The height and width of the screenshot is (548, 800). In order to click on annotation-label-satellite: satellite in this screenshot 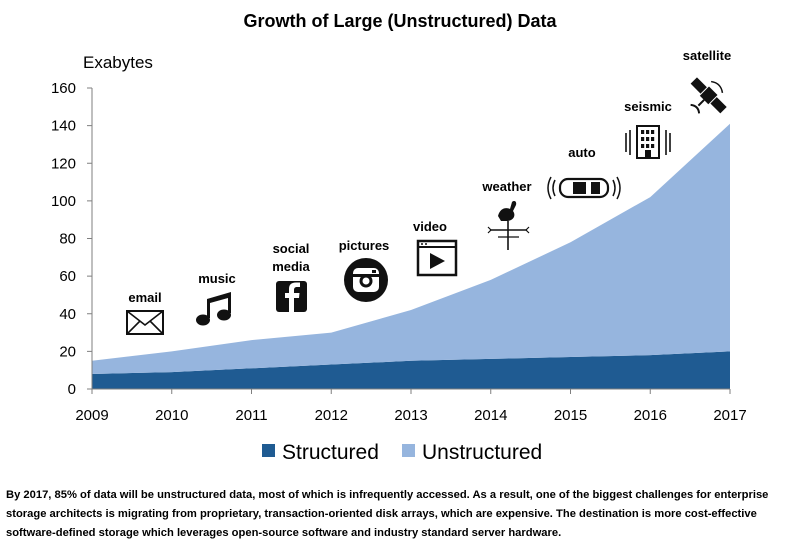, I will do `click(707, 55)`.